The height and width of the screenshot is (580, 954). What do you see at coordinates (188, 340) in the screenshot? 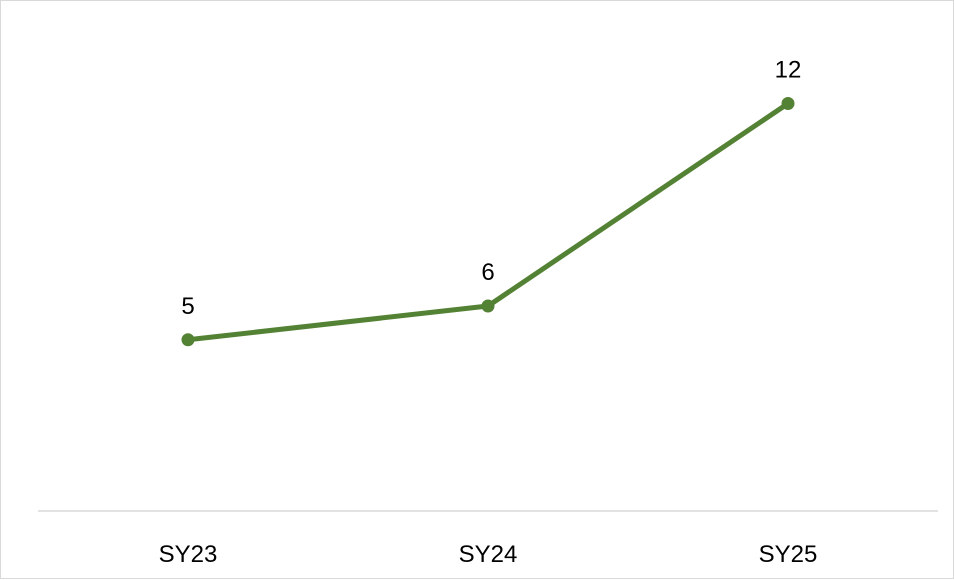
I see `data-point-sy23` at bounding box center [188, 340].